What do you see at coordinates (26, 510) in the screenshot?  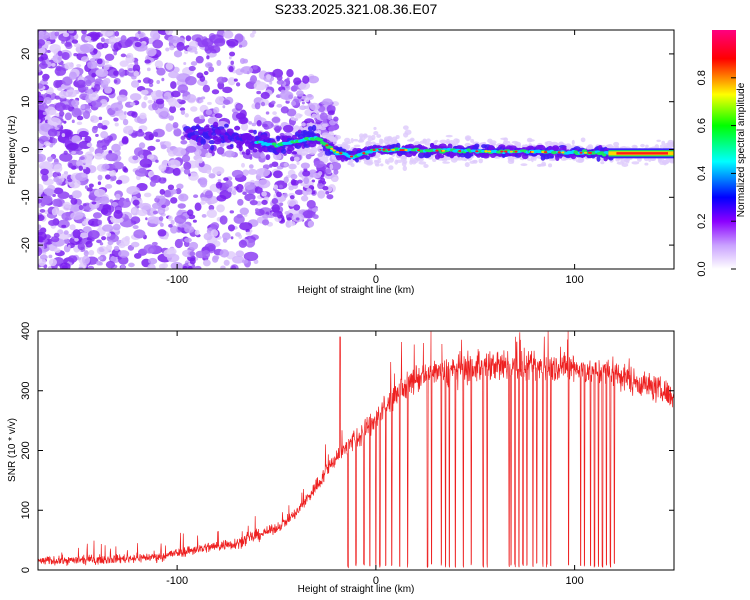 I see `snr-ytick-label: 100` at bounding box center [26, 510].